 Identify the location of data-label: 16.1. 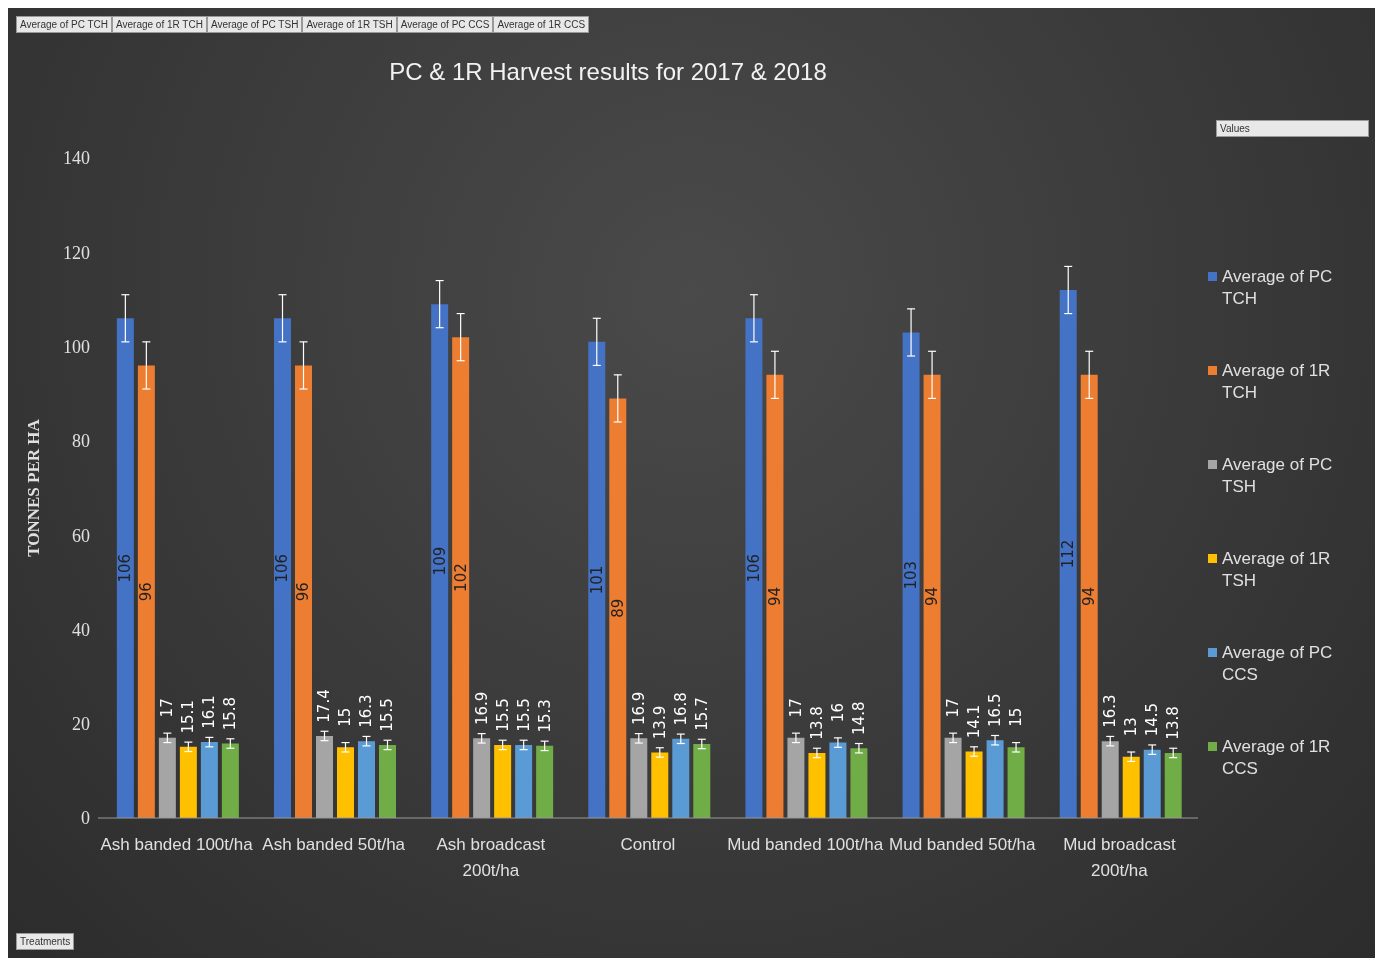
(209, 712).